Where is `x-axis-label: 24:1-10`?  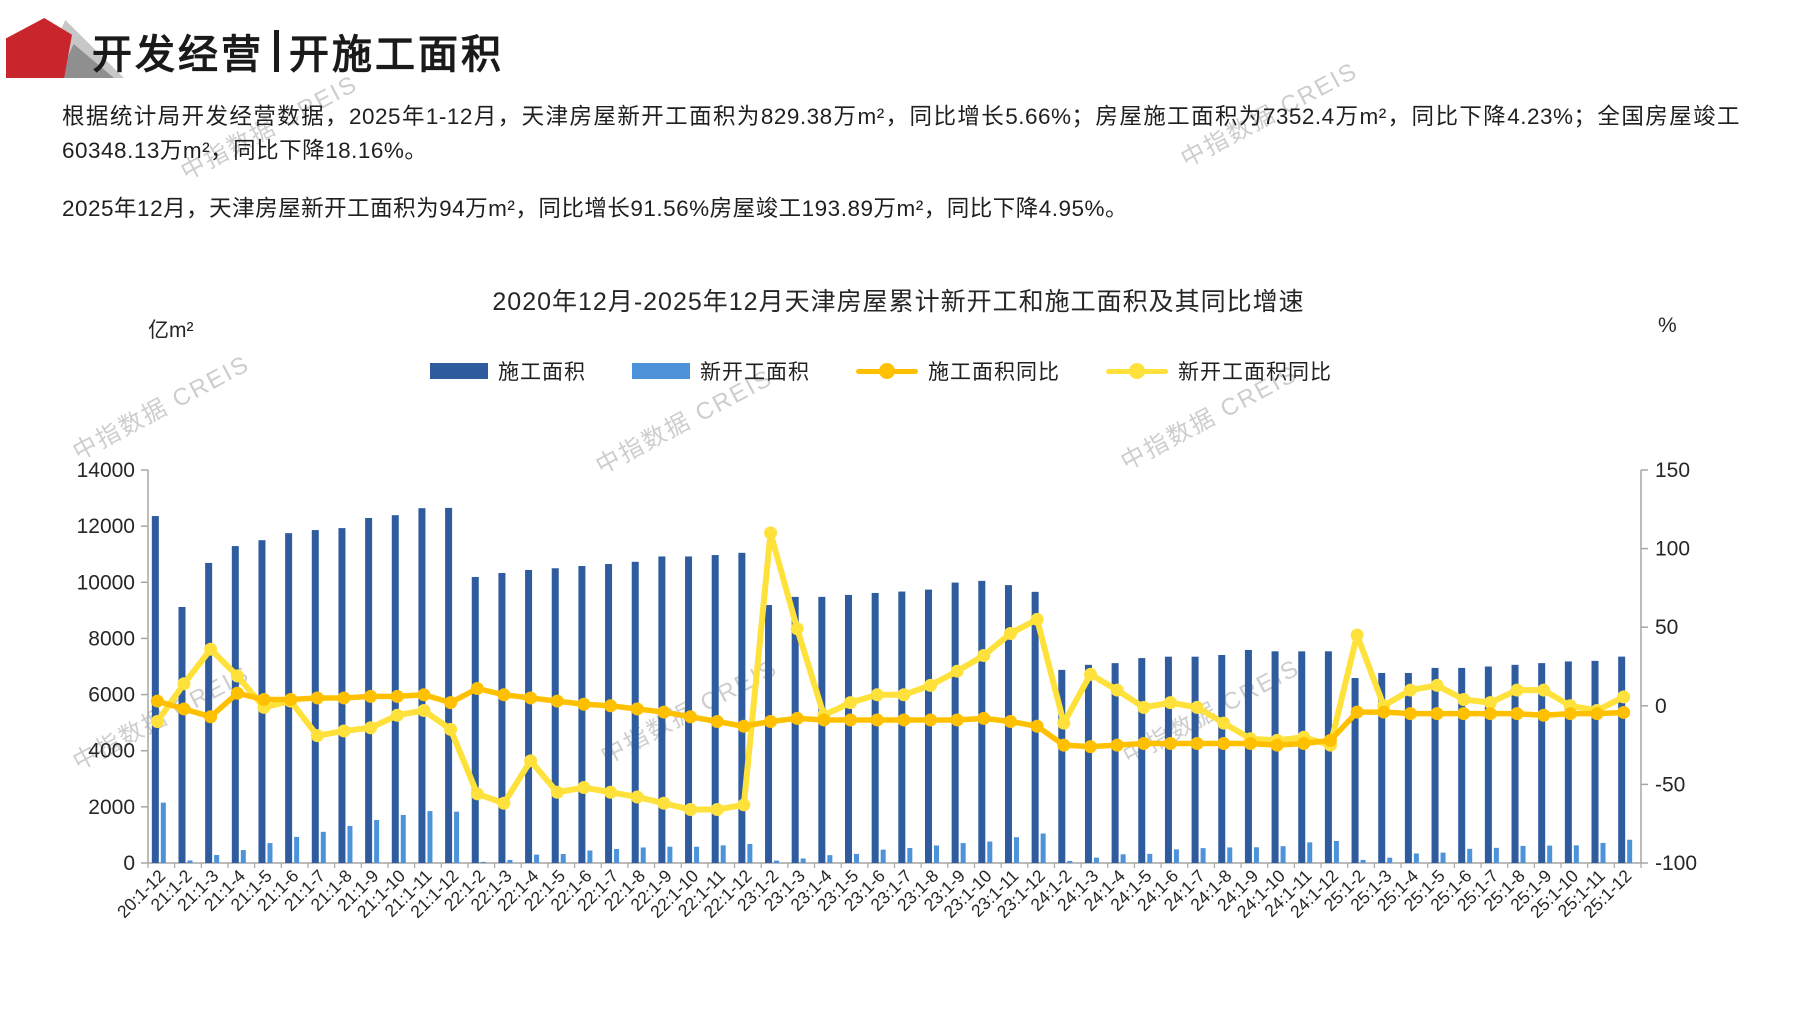 x-axis-label: 24:1-10 is located at coordinates (1261, 894).